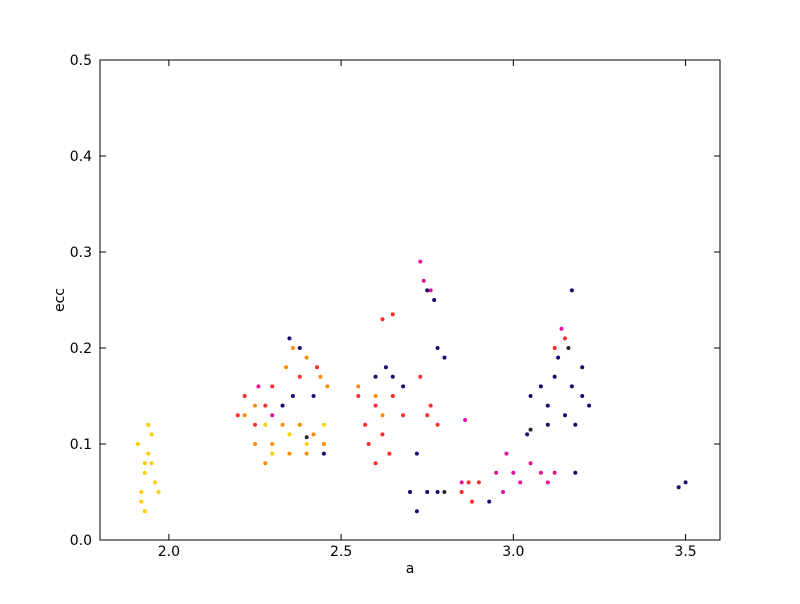  What do you see at coordinates (685, 552) in the screenshot?
I see `x-tick-label: 3.5` at bounding box center [685, 552].